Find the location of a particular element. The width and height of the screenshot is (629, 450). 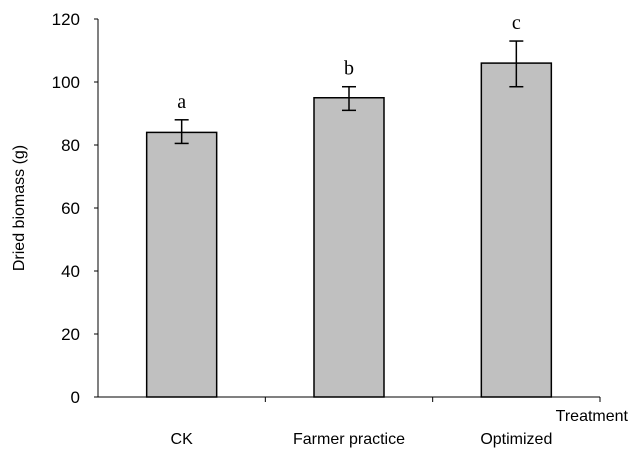

y-tick-label: 80 is located at coordinates (70, 145).